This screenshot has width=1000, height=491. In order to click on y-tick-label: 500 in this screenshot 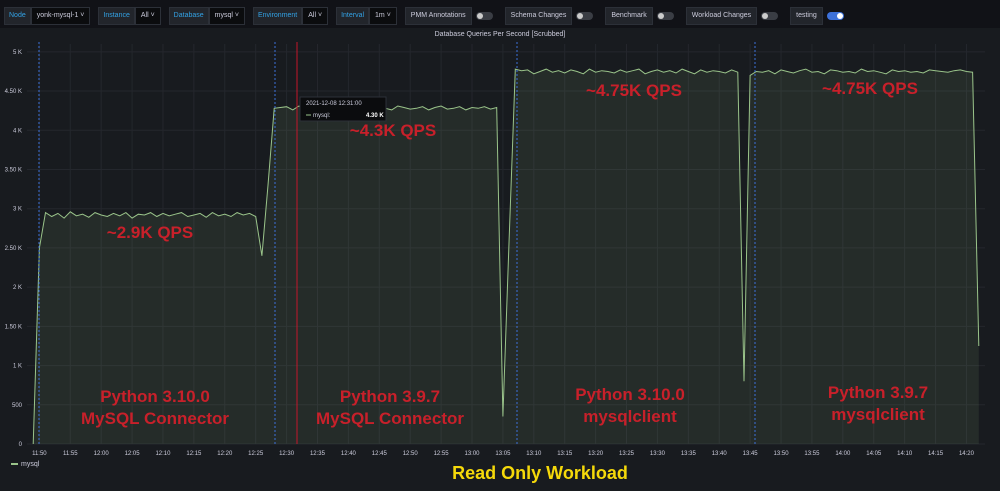, I will do `click(17, 406)`.